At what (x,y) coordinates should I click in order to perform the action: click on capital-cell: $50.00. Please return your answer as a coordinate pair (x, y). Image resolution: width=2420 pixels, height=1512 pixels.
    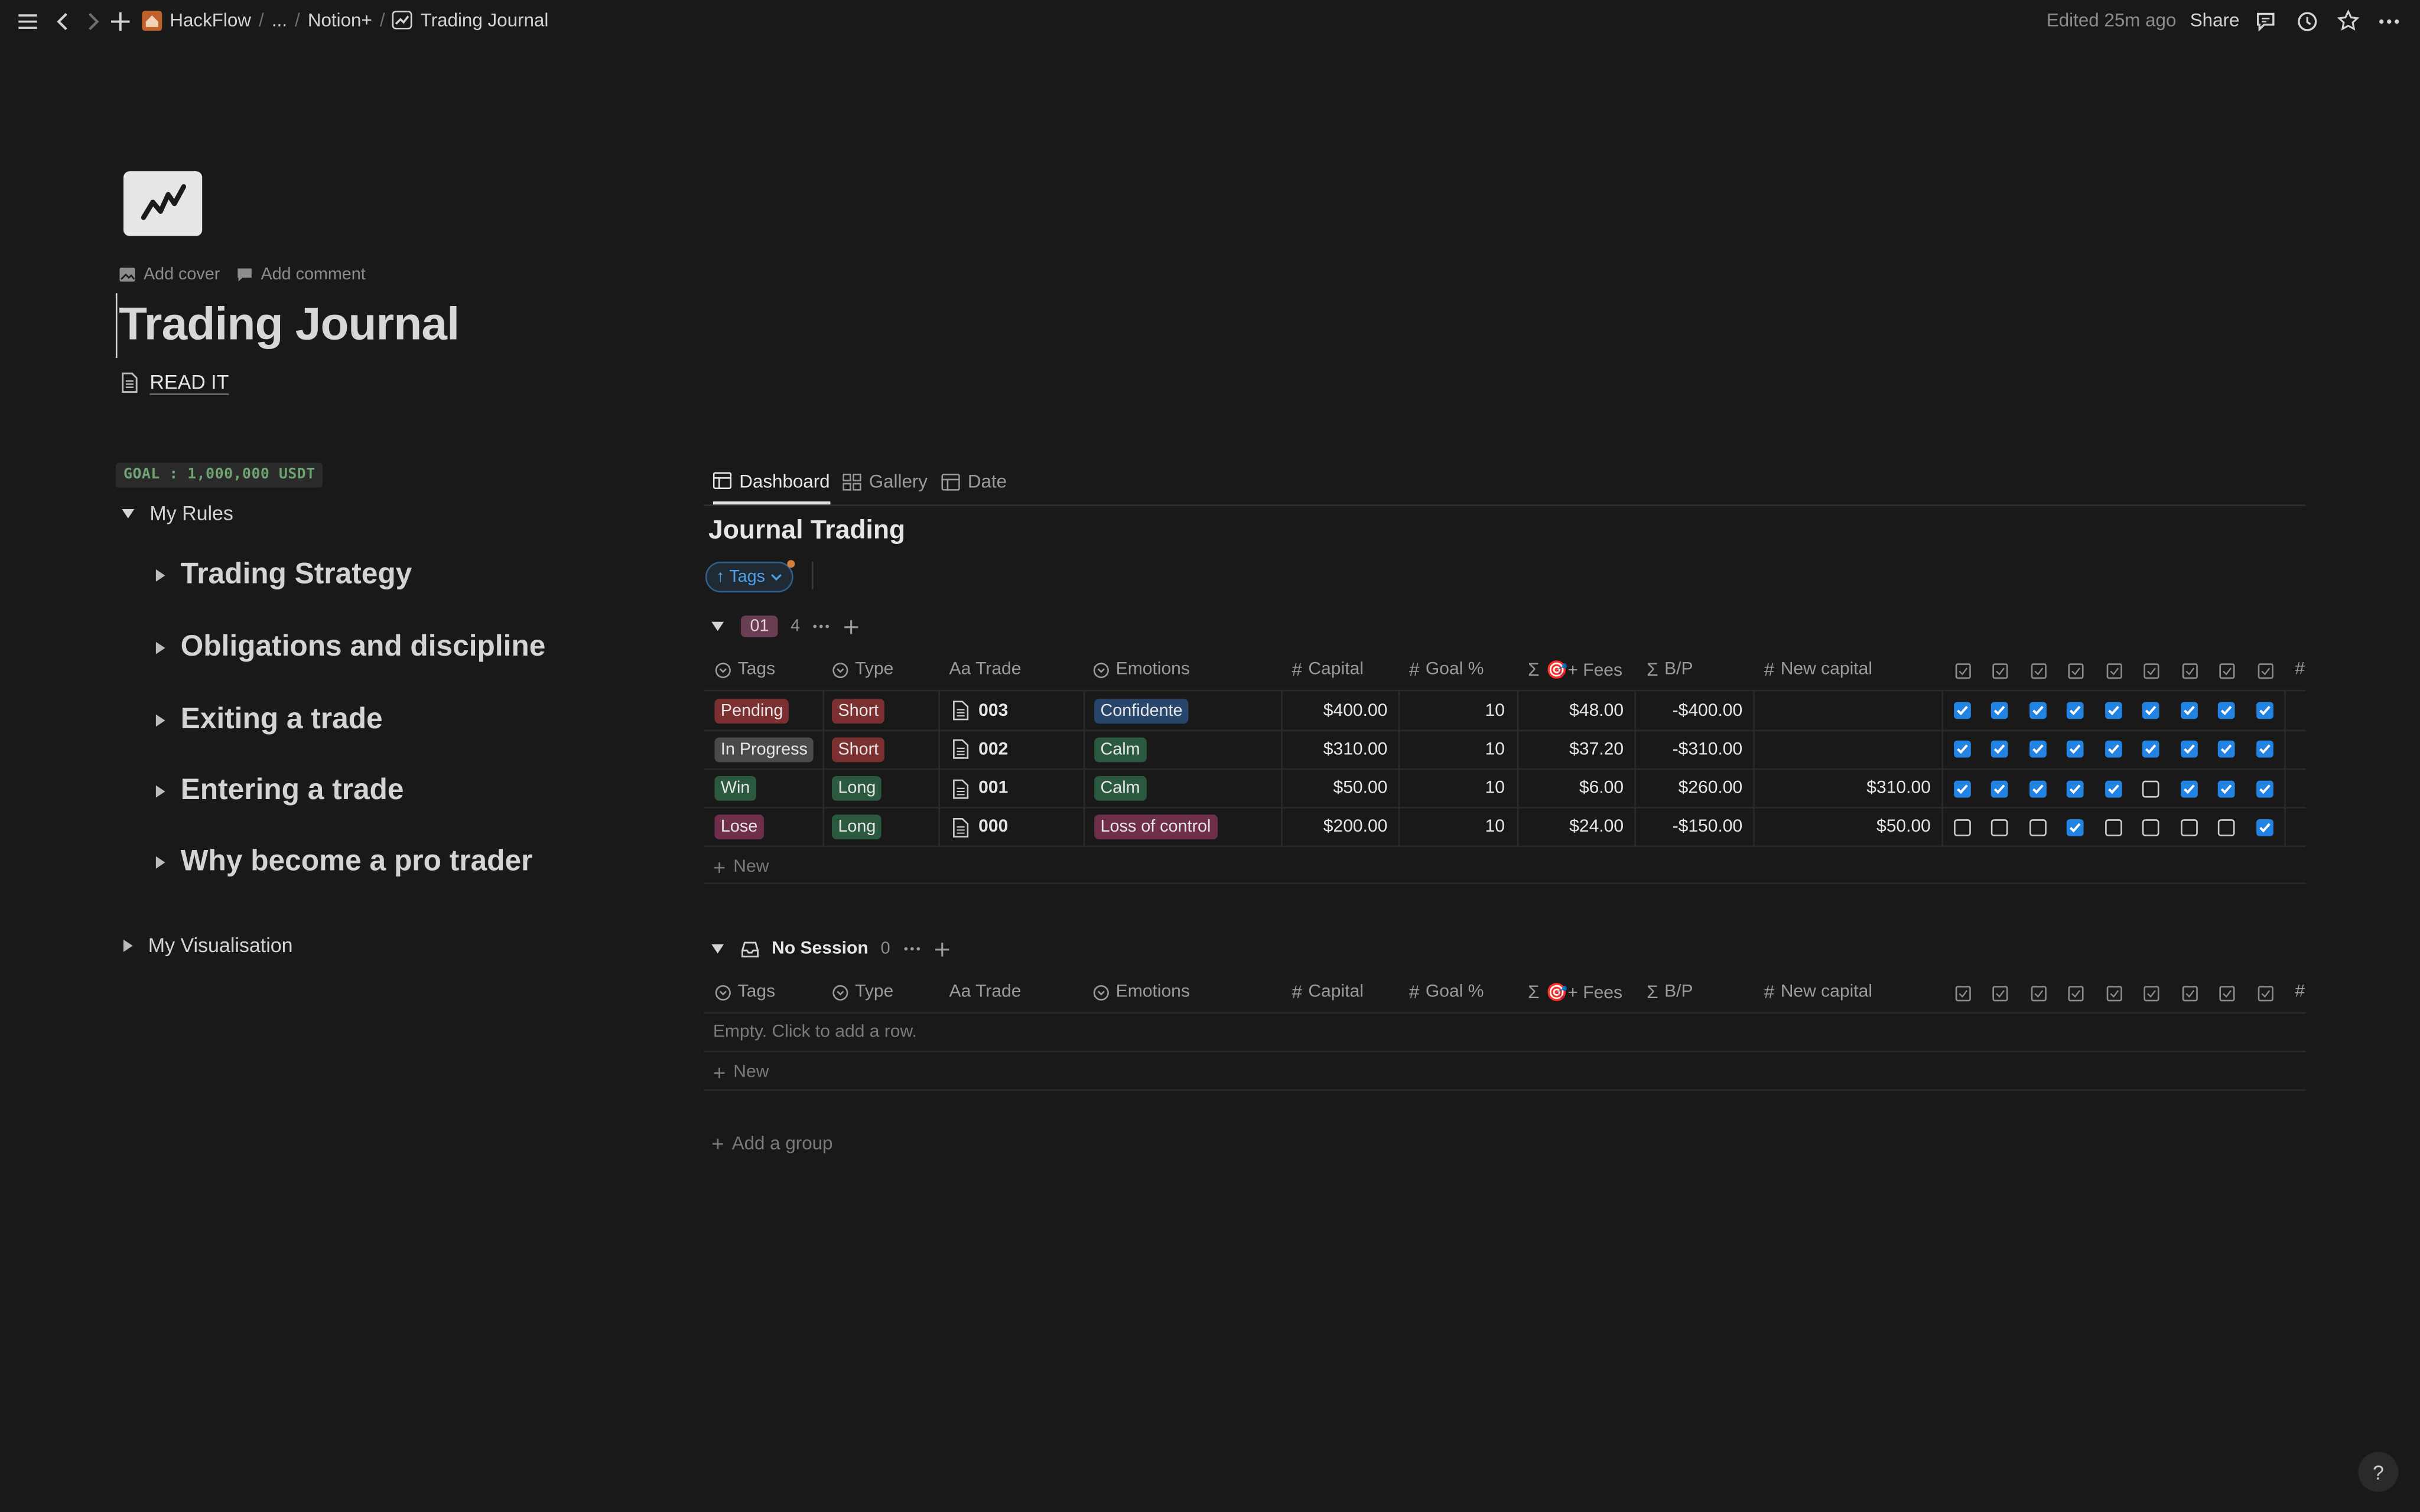
    Looking at the image, I should click on (1335, 788).